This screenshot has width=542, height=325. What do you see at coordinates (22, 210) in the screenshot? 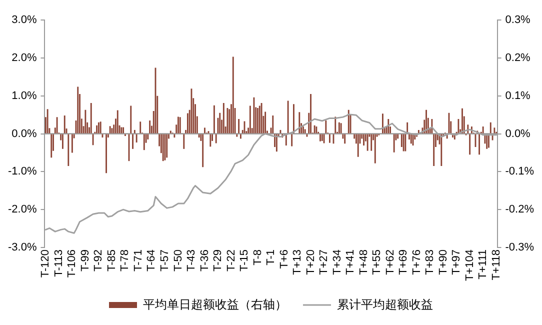
I see `y-tick-label: -2.0%` at bounding box center [22, 210].